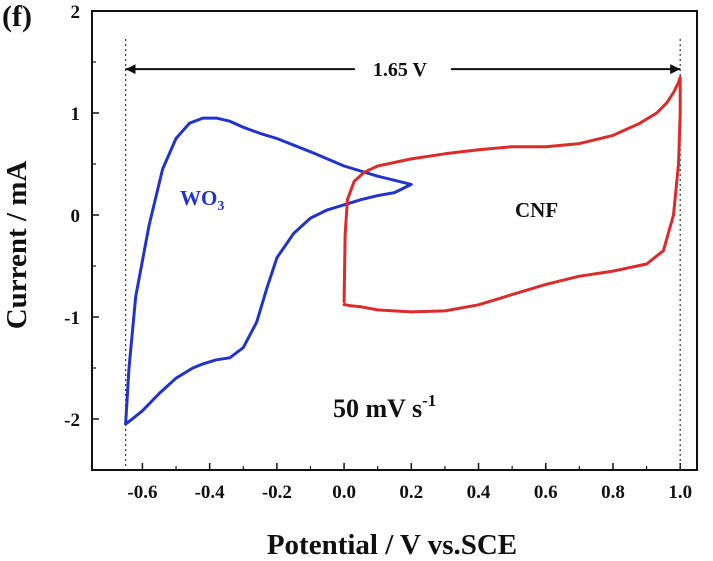 This screenshot has height=561, width=713. I want to click on cnf-annotation: CNF, so click(536, 210).